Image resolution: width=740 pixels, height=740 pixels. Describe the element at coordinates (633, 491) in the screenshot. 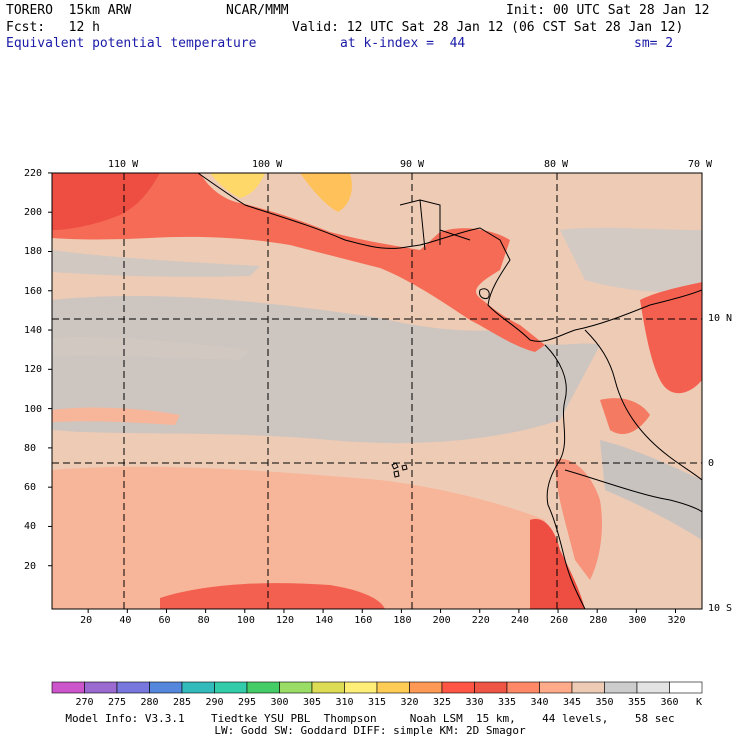

I see `border-peru` at that location.